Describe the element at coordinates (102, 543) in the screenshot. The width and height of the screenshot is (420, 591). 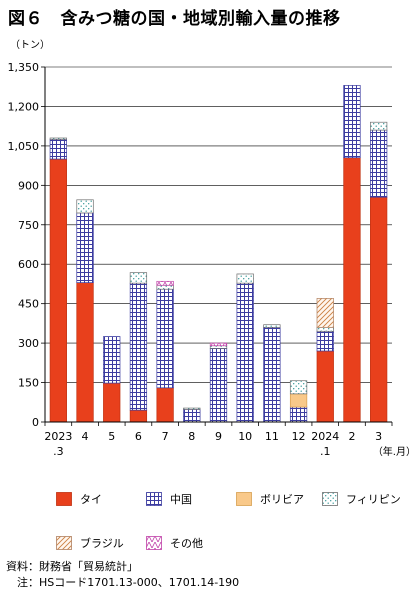
I see `legend-label-brazil: ブラジル` at that location.